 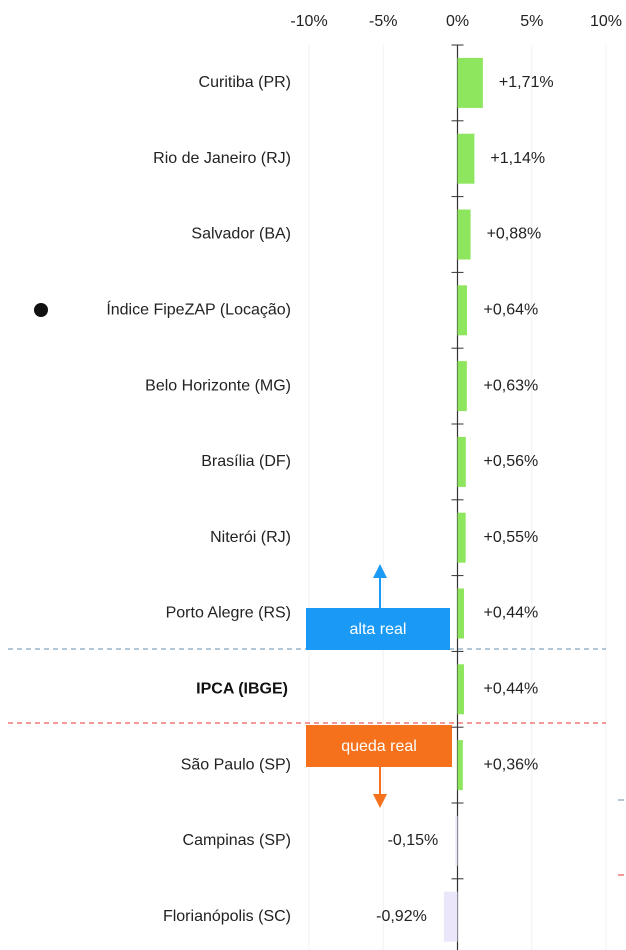 I want to click on x-tick-label: -5%, so click(x=383, y=21).